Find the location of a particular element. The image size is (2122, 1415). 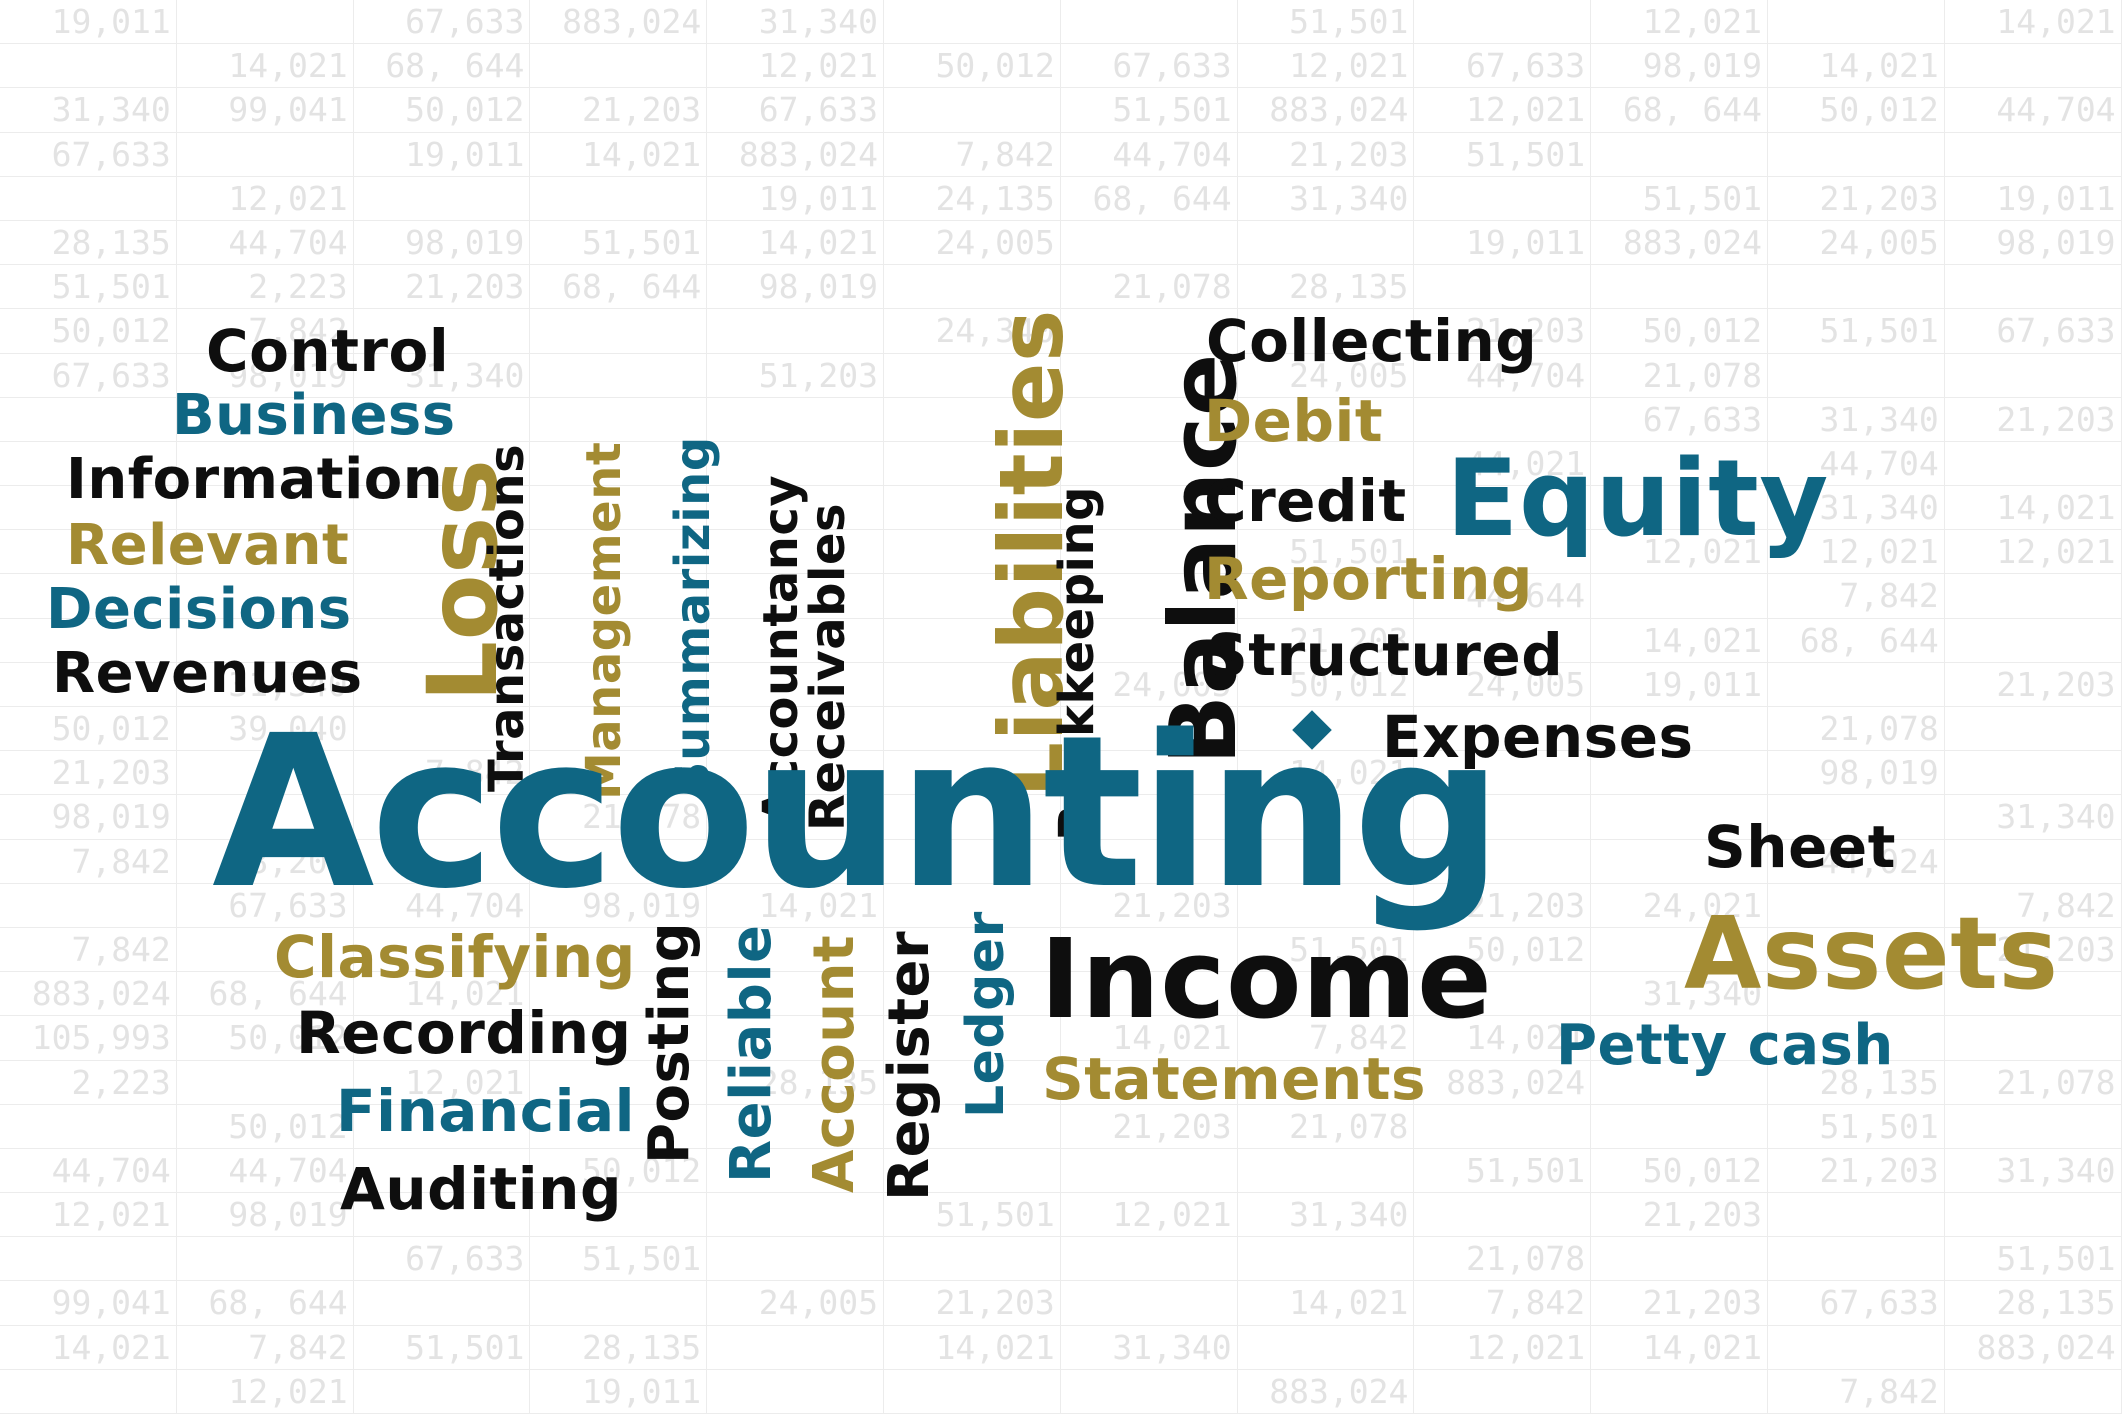

word-information: Information is located at coordinates (255, 479).